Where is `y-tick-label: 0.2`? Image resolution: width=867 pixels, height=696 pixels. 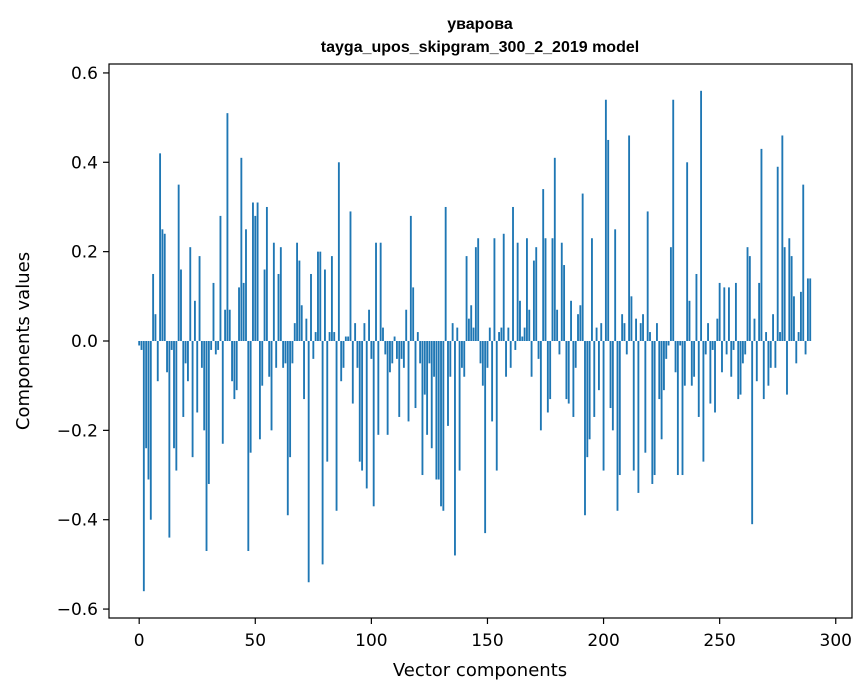
y-tick-label: 0.2 is located at coordinates (84, 253).